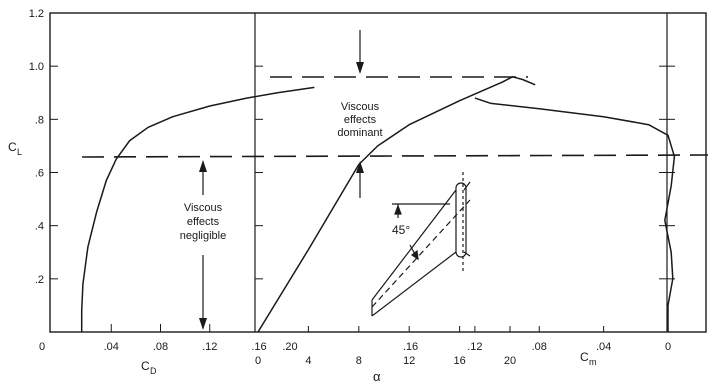 Image resolution: width=723 pixels, height=388 pixels. What do you see at coordinates (539, 347) in the screenshot?
I see `cm-tick-label: .08` at bounding box center [539, 347].